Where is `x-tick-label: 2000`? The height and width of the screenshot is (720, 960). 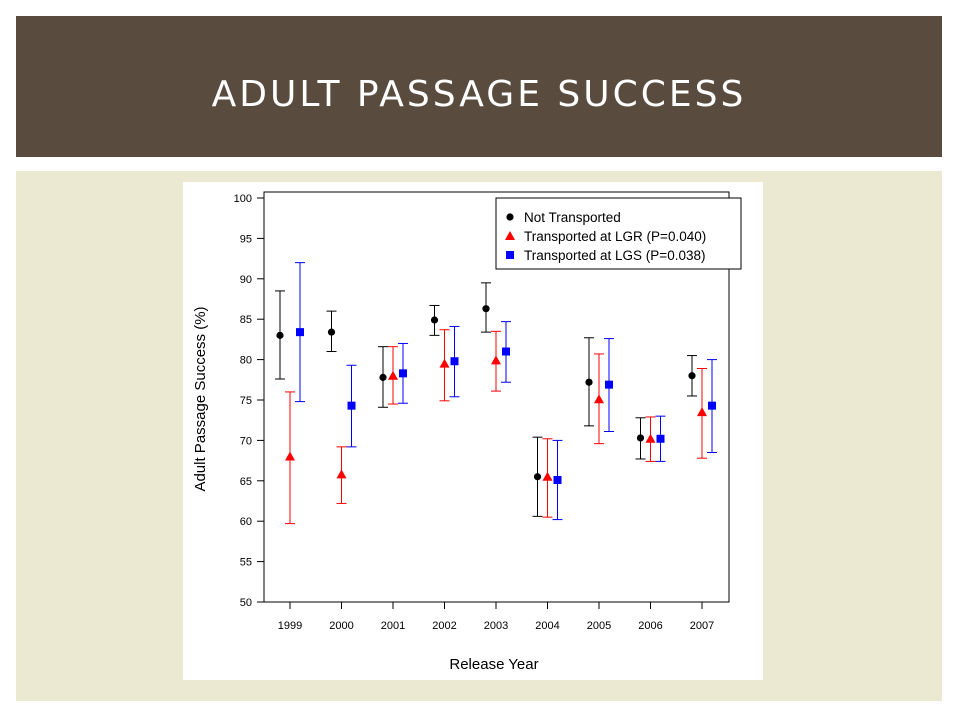 x-tick-label: 2000 is located at coordinates (341, 626).